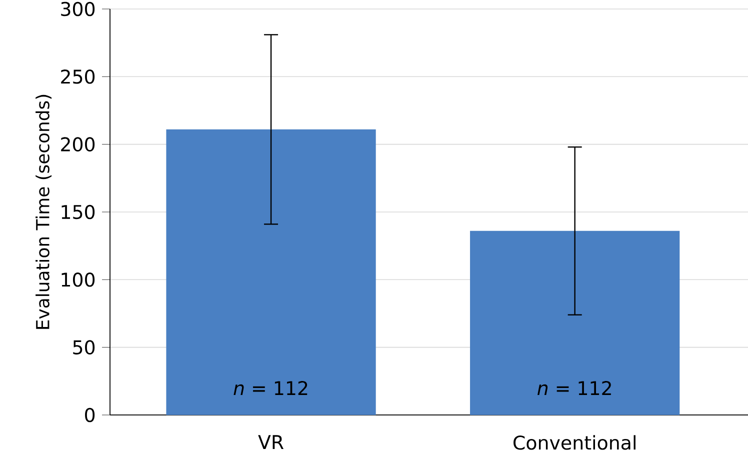 The image size is (748, 453). What do you see at coordinates (78, 212) in the screenshot?
I see `y-tick-label: 150` at bounding box center [78, 212].